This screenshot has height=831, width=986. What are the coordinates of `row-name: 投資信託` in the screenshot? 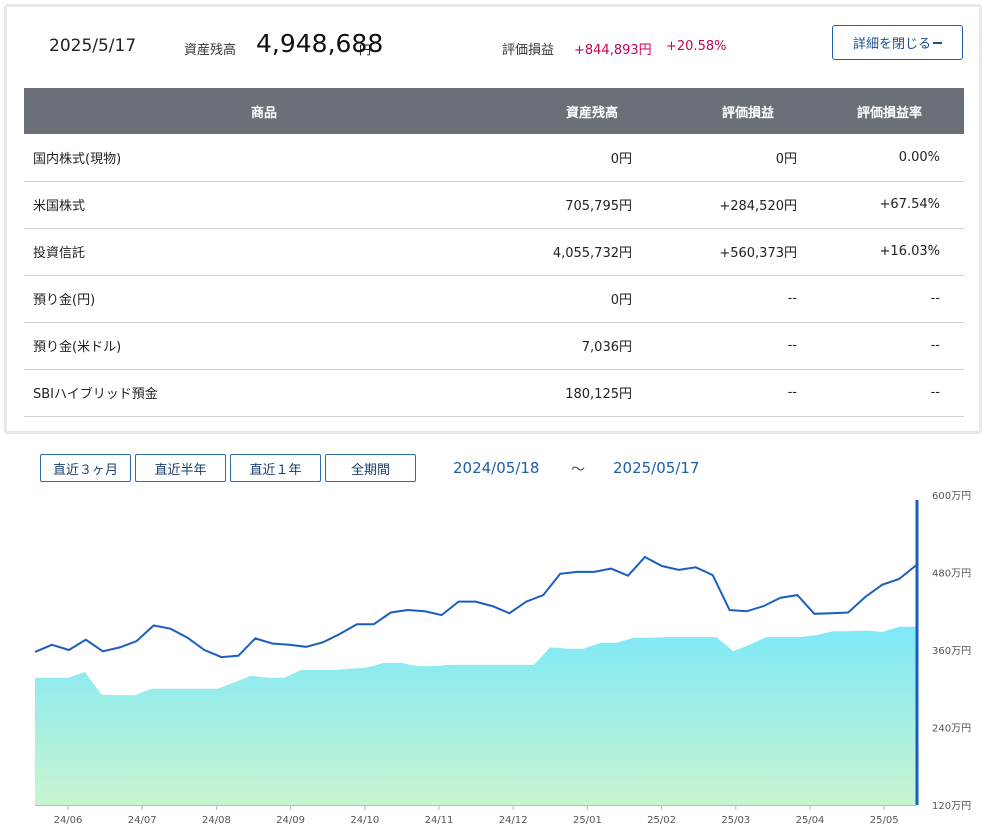 It's located at (264, 252).